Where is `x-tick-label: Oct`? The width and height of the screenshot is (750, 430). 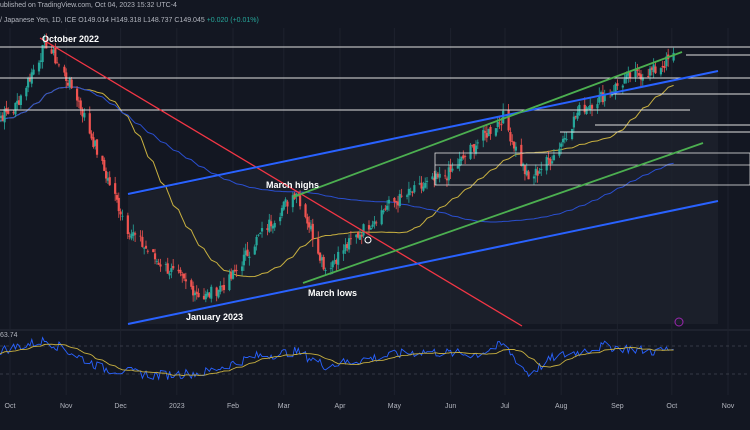
x-tick-label: Oct is located at coordinates (10, 406).